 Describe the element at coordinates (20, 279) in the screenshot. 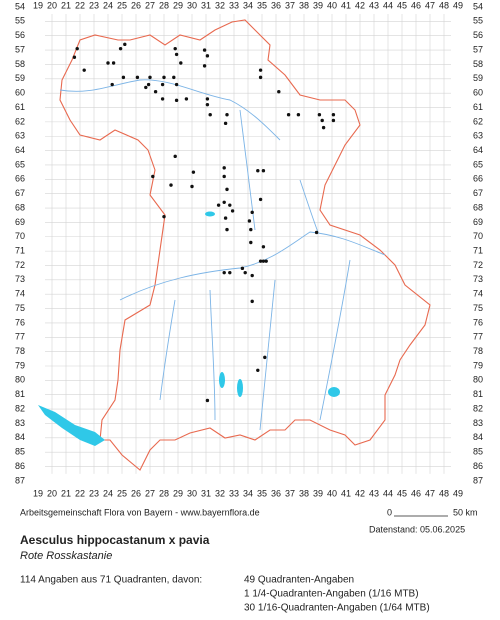

I see `row-label: 73` at that location.